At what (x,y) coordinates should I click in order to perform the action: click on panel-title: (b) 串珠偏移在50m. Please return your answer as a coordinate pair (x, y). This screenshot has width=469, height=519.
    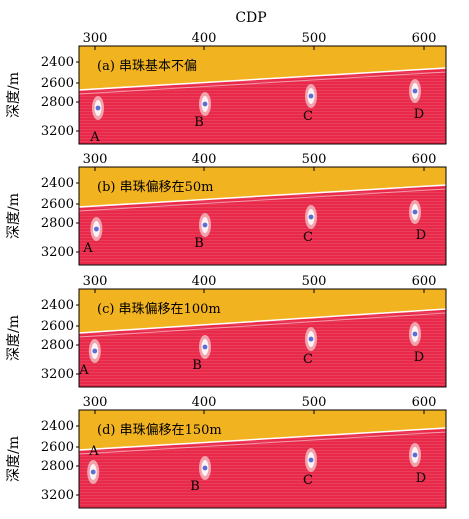
    Looking at the image, I should click on (155, 187).